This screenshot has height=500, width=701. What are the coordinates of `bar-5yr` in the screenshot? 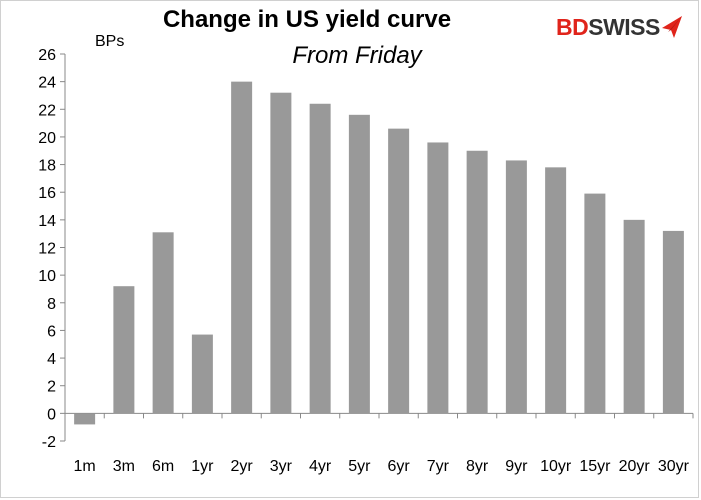 It's located at (359, 264).